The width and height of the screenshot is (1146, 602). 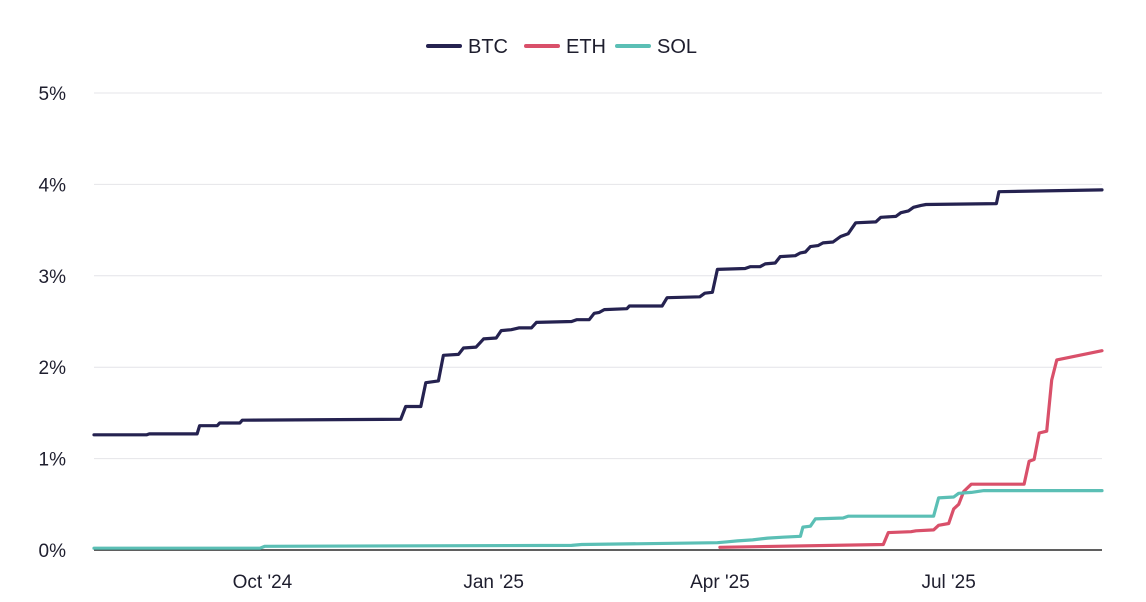 I want to click on series-line-sol, so click(x=598, y=519).